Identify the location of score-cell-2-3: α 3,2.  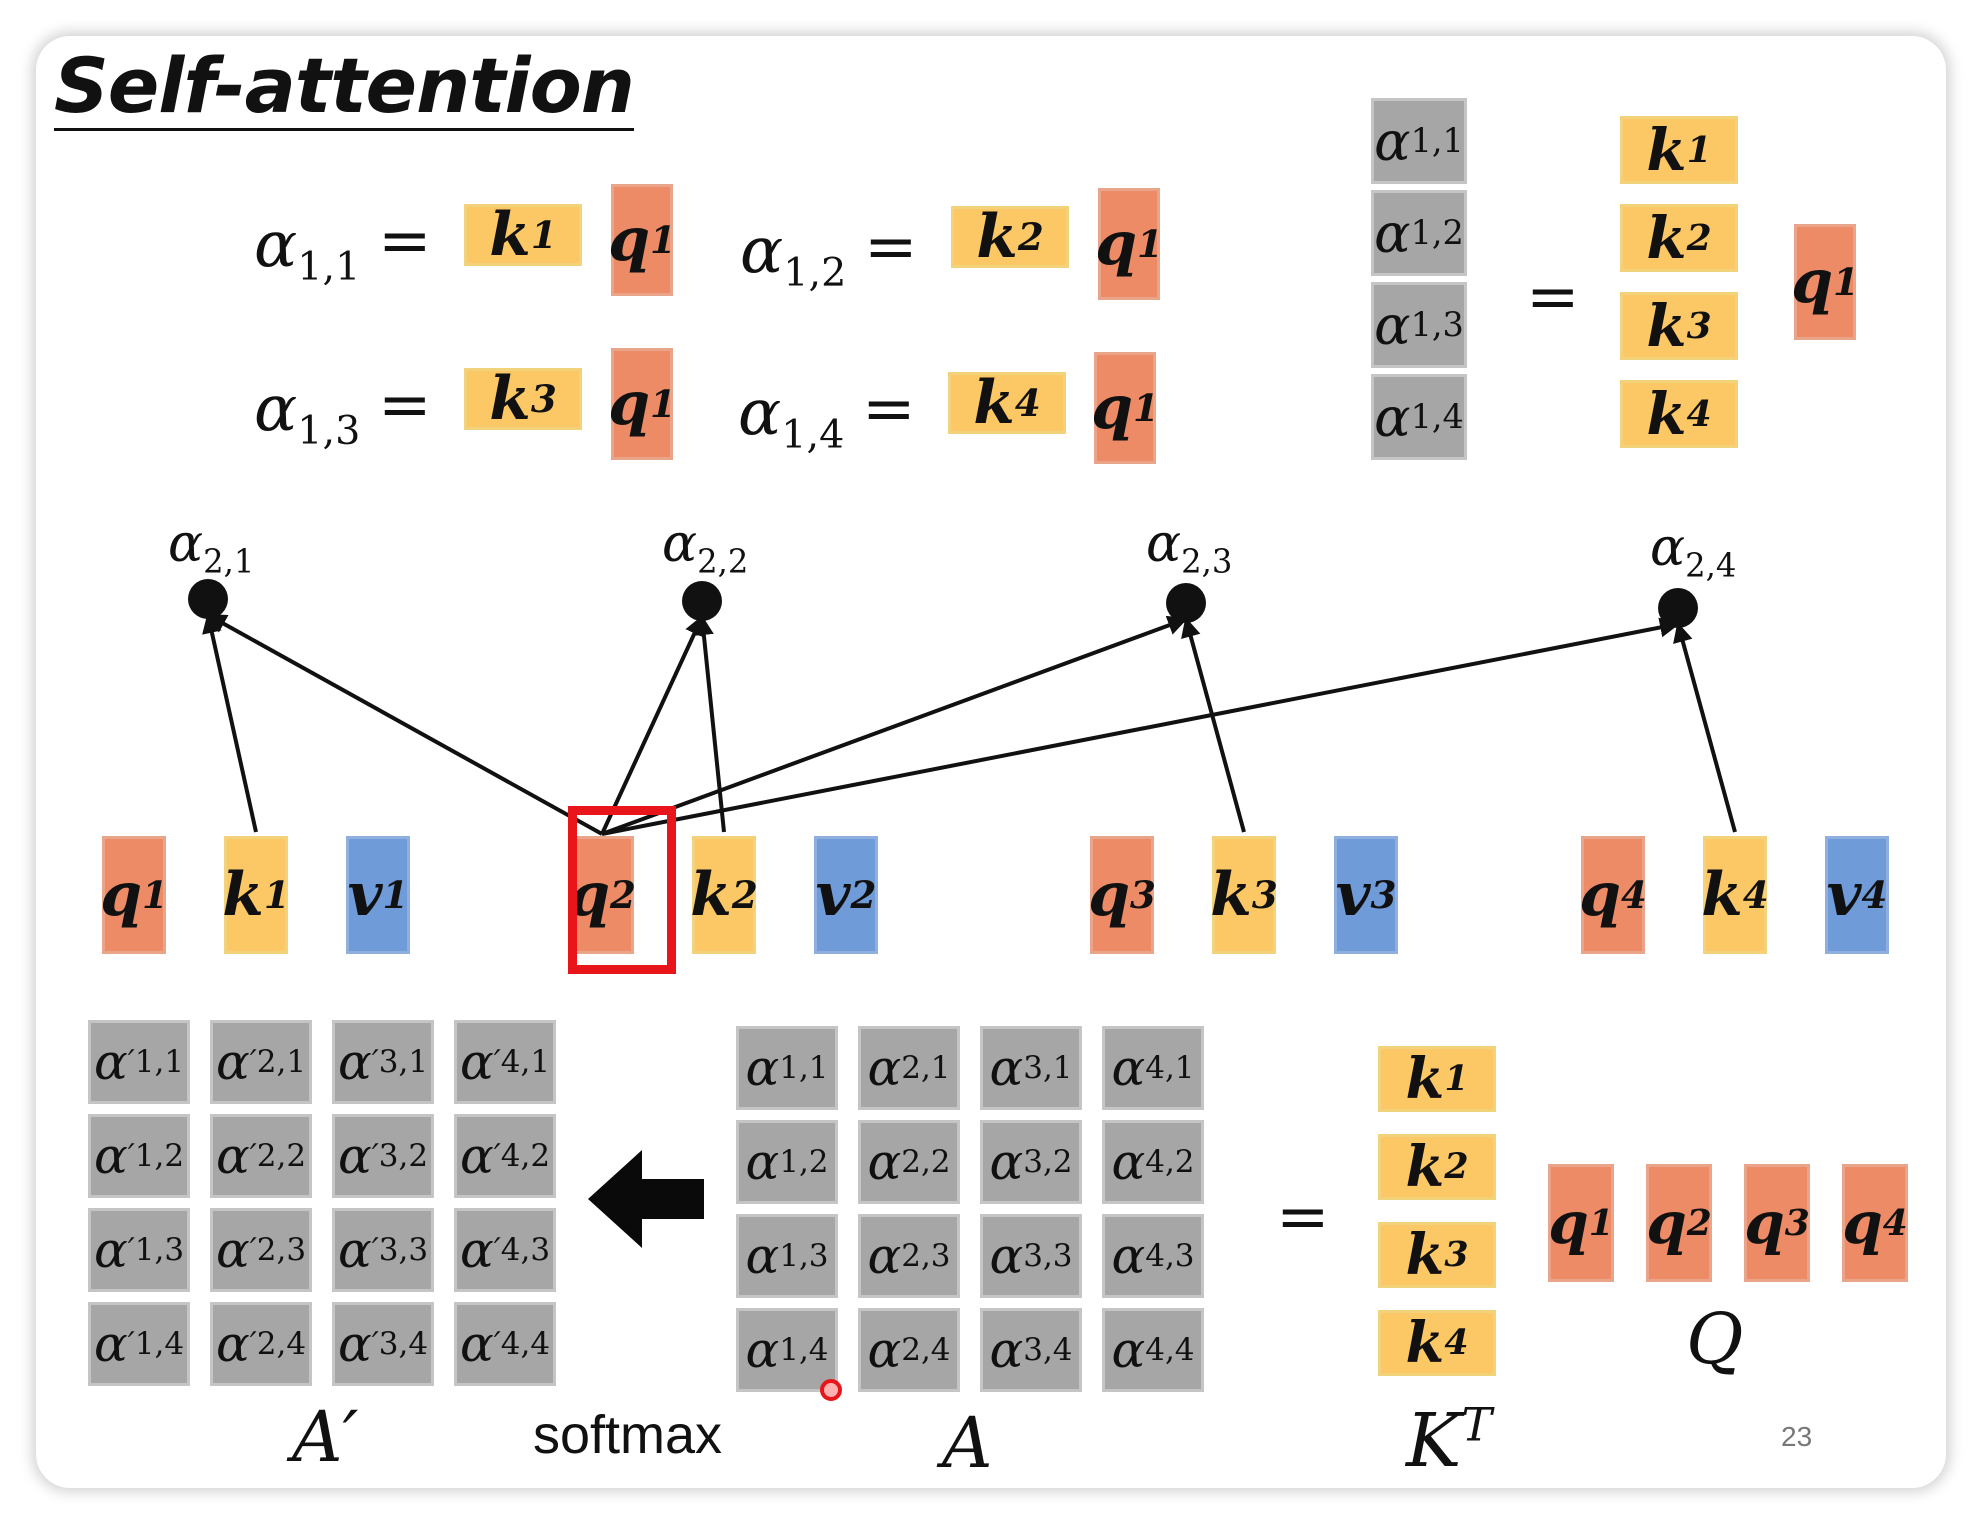
(1031, 1162).